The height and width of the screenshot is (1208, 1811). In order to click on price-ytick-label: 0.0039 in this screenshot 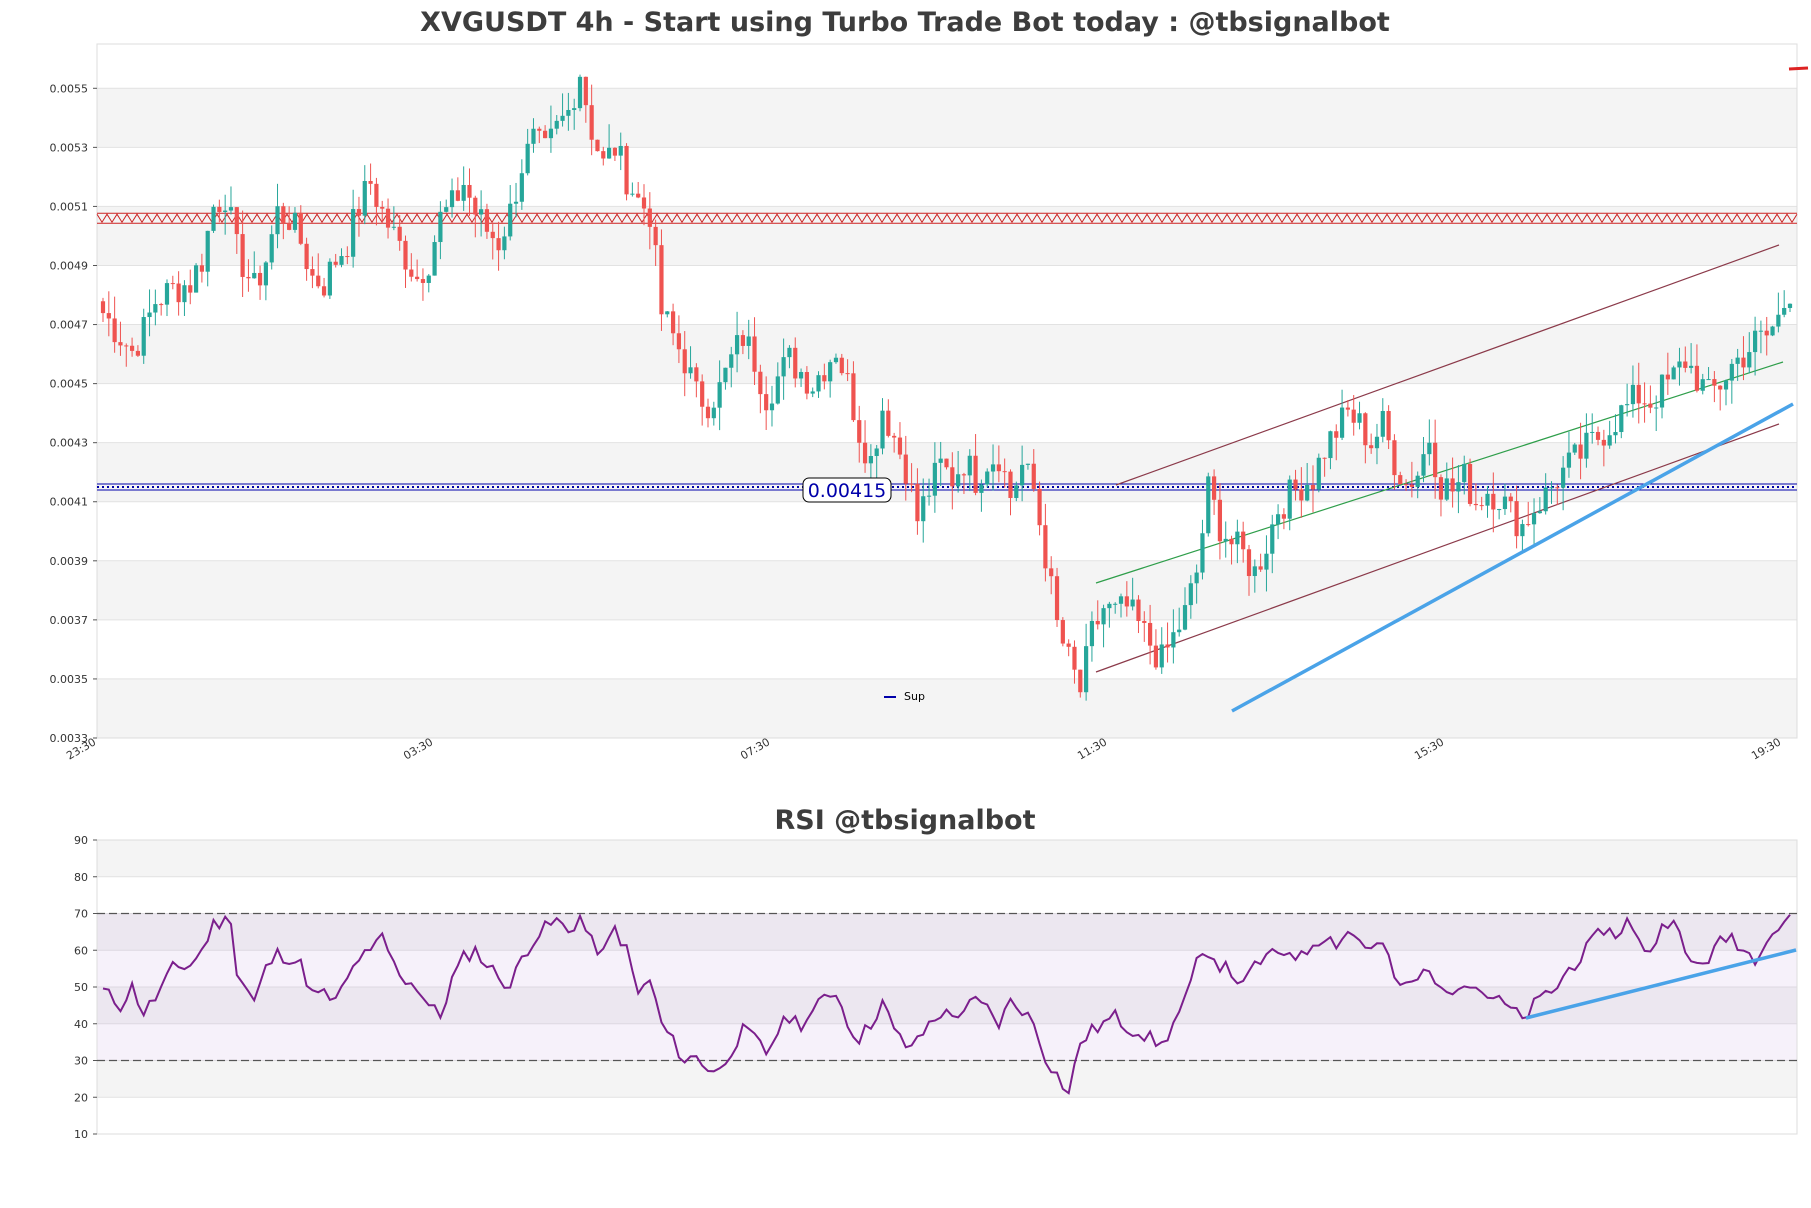, I will do `click(69, 561)`.